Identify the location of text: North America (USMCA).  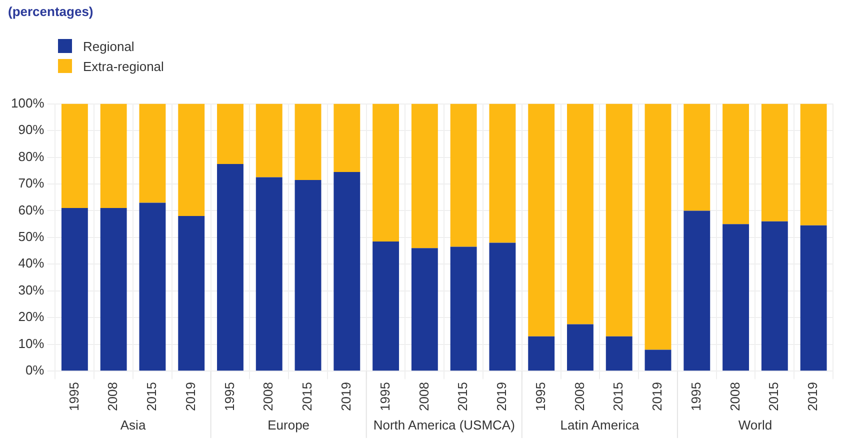
(444, 425).